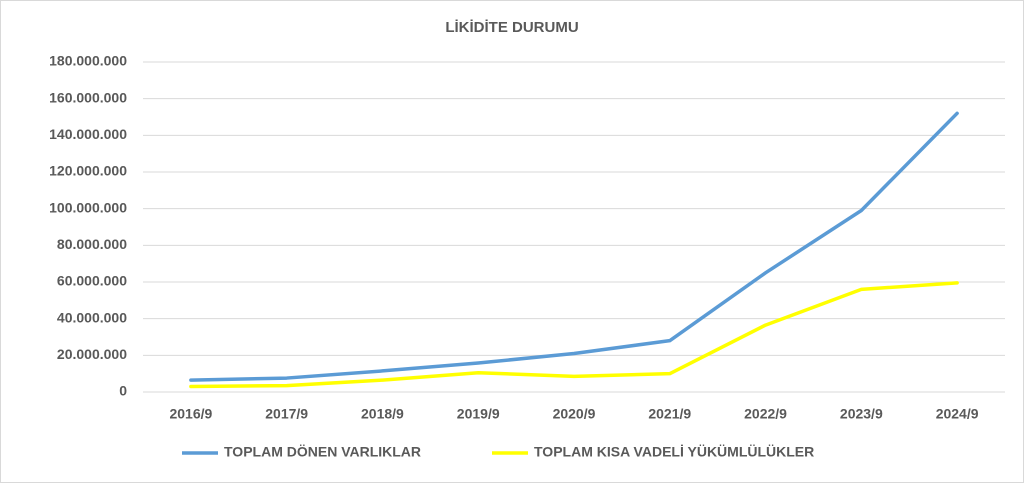 Image resolution: width=1024 pixels, height=483 pixels. Describe the element at coordinates (322, 452) in the screenshot. I see `legend-label: TOPLAM DÖNEN VARLIKLAR` at that location.